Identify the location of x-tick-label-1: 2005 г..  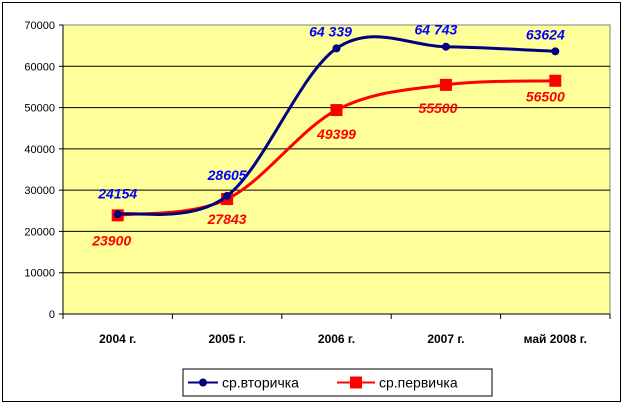
(227, 339).